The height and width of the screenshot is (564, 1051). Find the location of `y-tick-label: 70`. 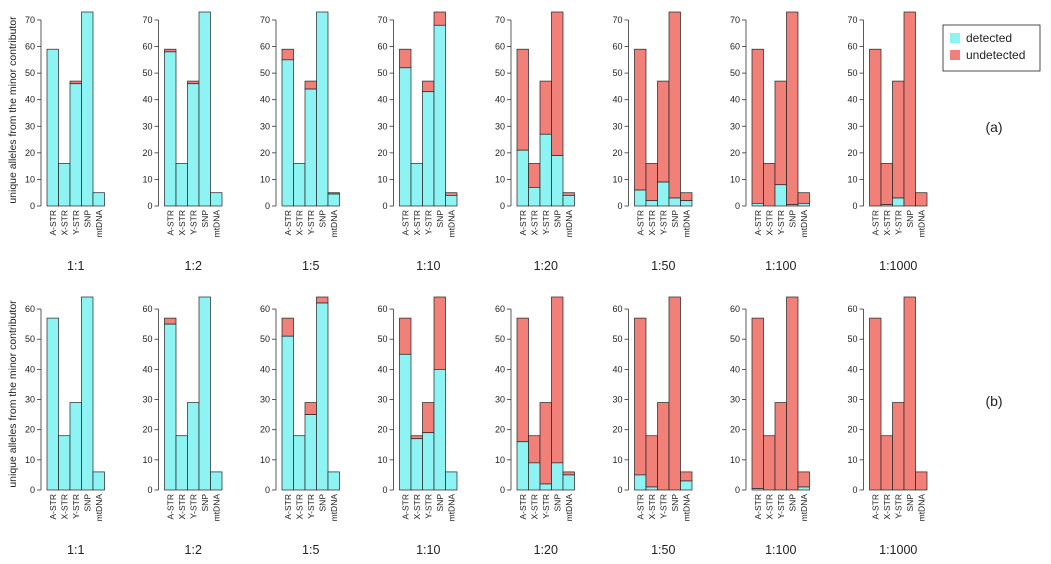

y-tick-label: 70 is located at coordinates (147, 20).